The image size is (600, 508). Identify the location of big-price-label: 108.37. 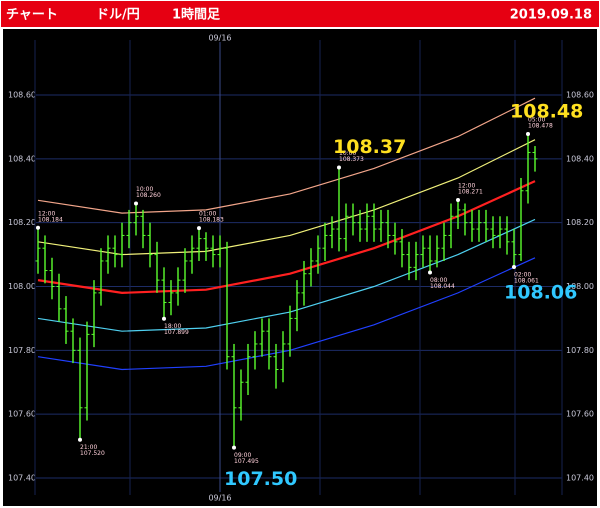
(369, 147).